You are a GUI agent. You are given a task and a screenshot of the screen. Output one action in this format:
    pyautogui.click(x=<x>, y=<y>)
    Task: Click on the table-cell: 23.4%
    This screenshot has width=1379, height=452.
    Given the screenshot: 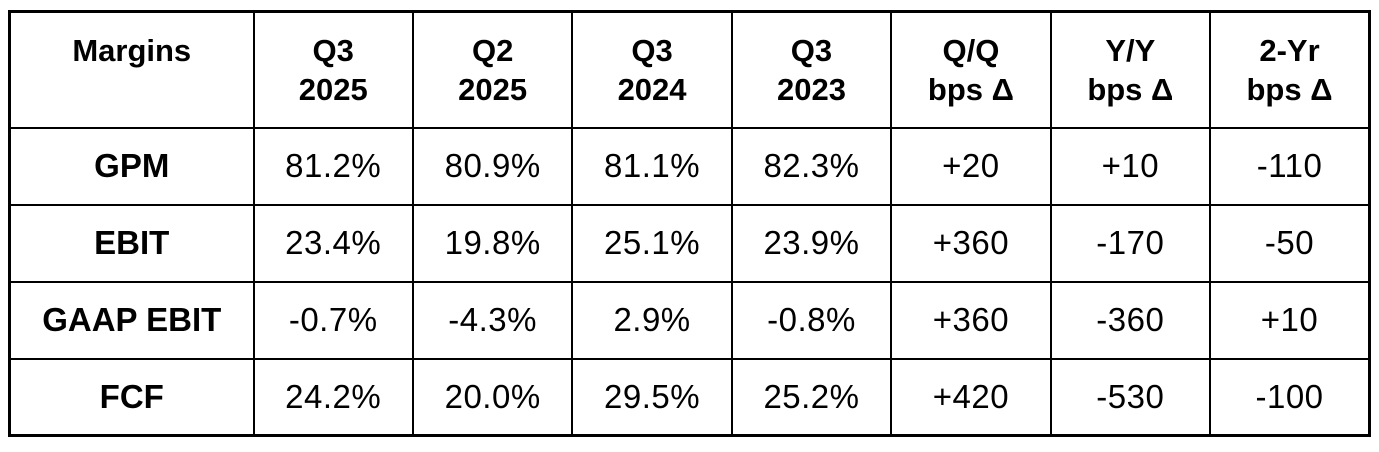 What is the action you would take?
    pyautogui.click(x=333, y=243)
    